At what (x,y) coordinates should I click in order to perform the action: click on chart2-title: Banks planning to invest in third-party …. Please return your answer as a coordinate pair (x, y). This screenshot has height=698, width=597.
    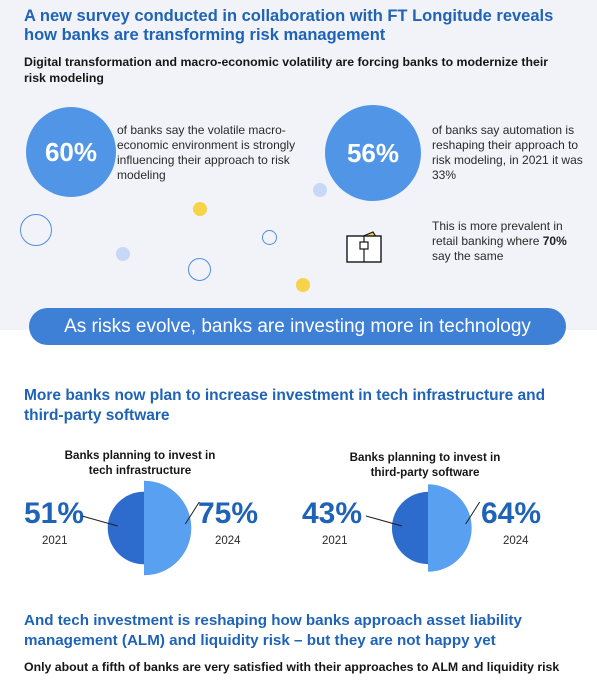
    Looking at the image, I should click on (425, 465).